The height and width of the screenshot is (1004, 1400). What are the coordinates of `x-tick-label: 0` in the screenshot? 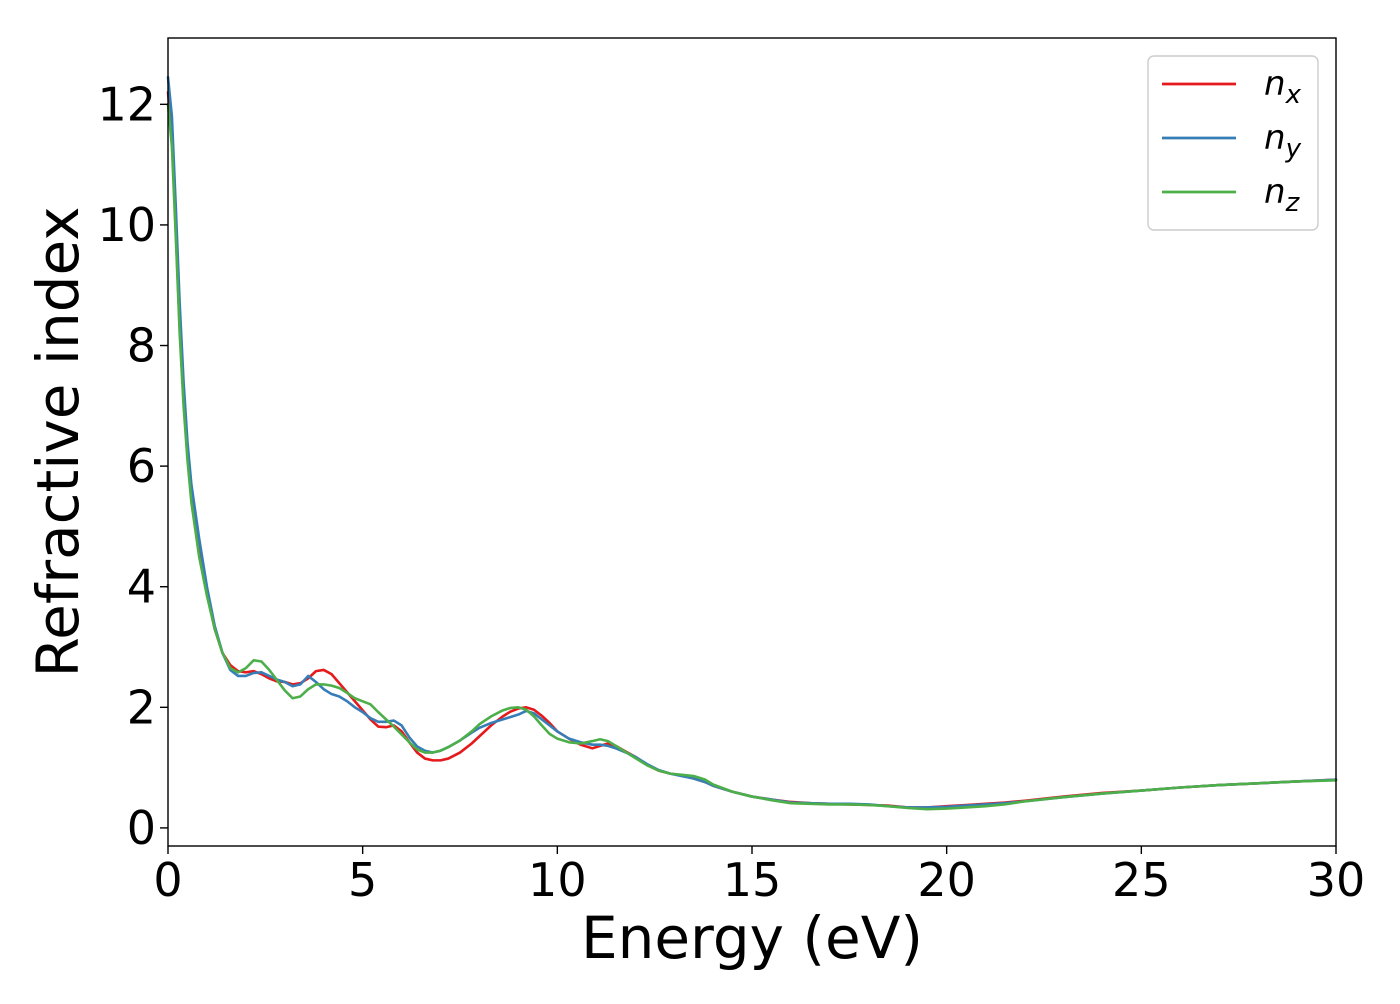 It's located at (167, 880).